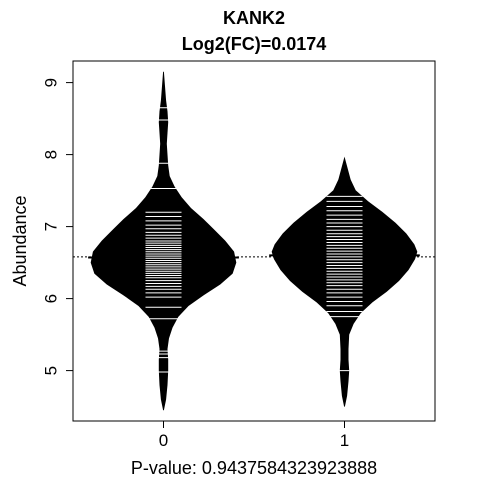 Image resolution: width=480 pixels, height=480 pixels. I want to click on y-tick-label: 8, so click(51, 154).